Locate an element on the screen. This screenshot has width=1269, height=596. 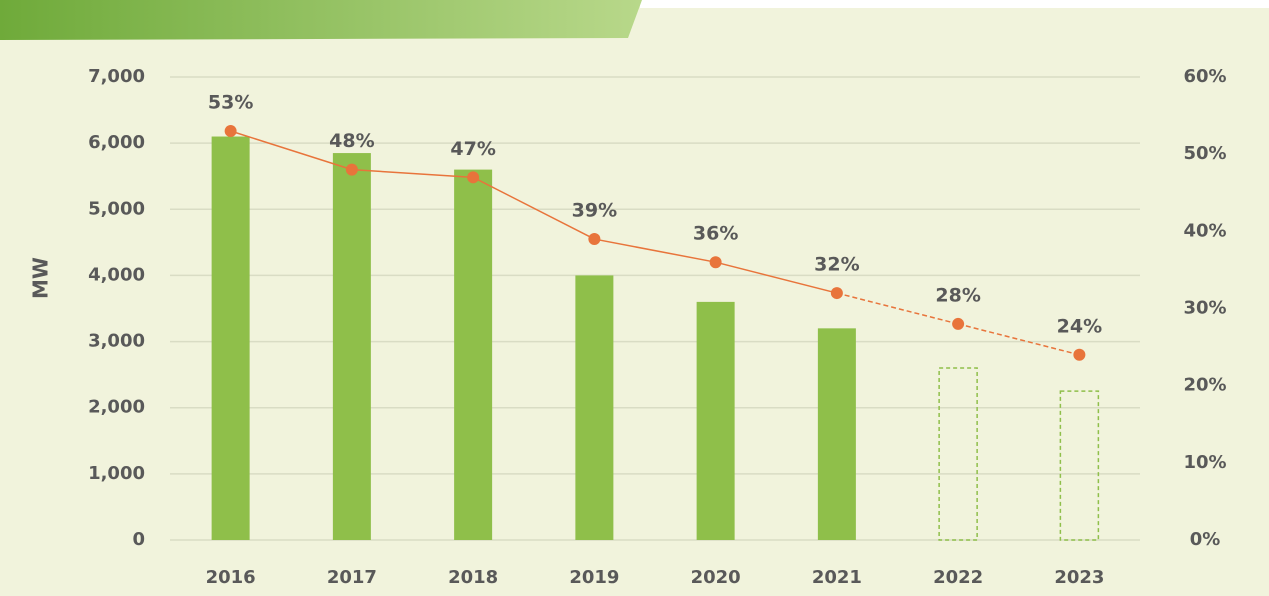
y-tick-label: 1,000 is located at coordinates (116, 473).